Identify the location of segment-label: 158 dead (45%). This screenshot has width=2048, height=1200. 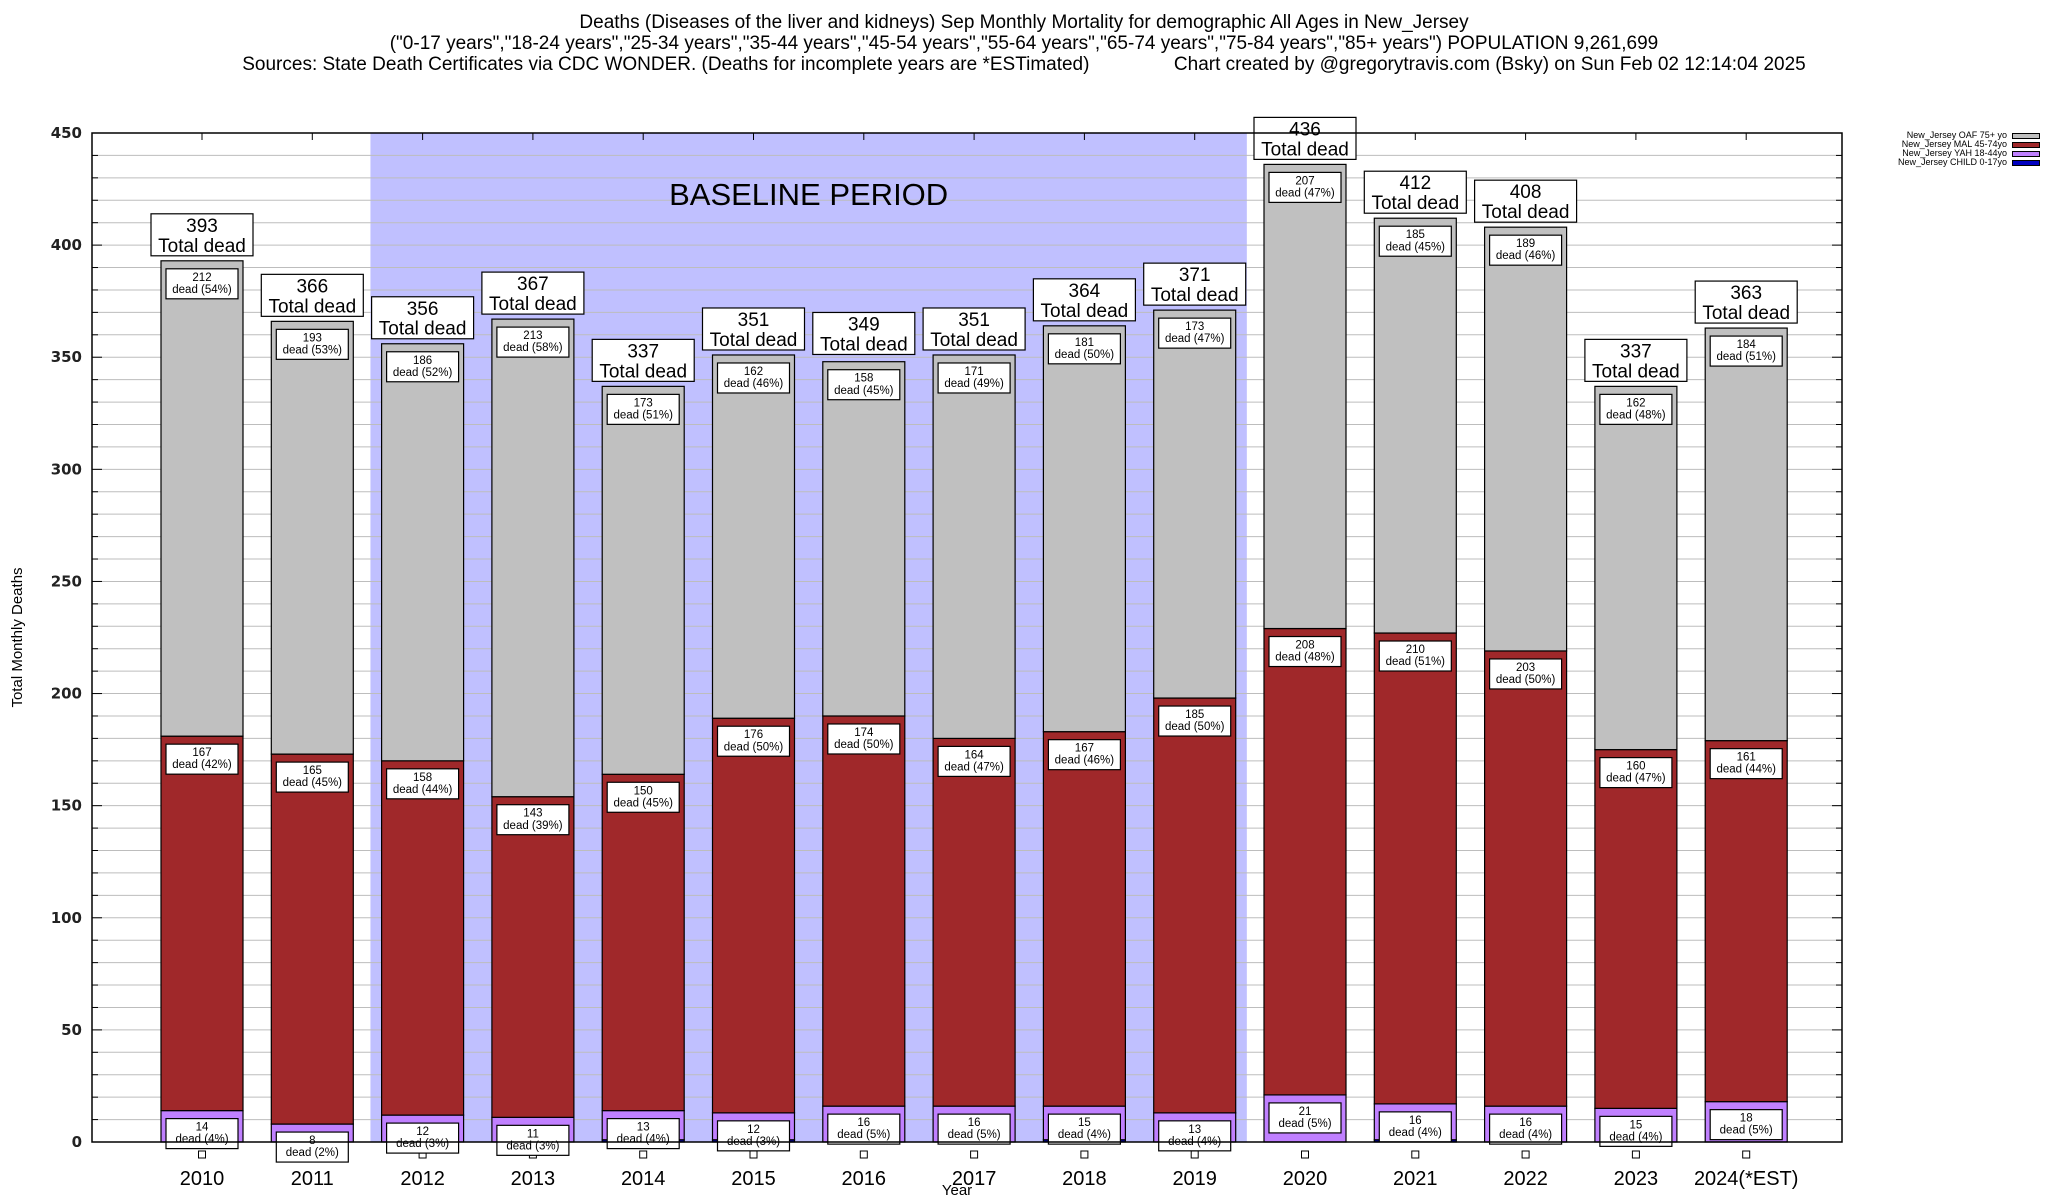
(864, 385).